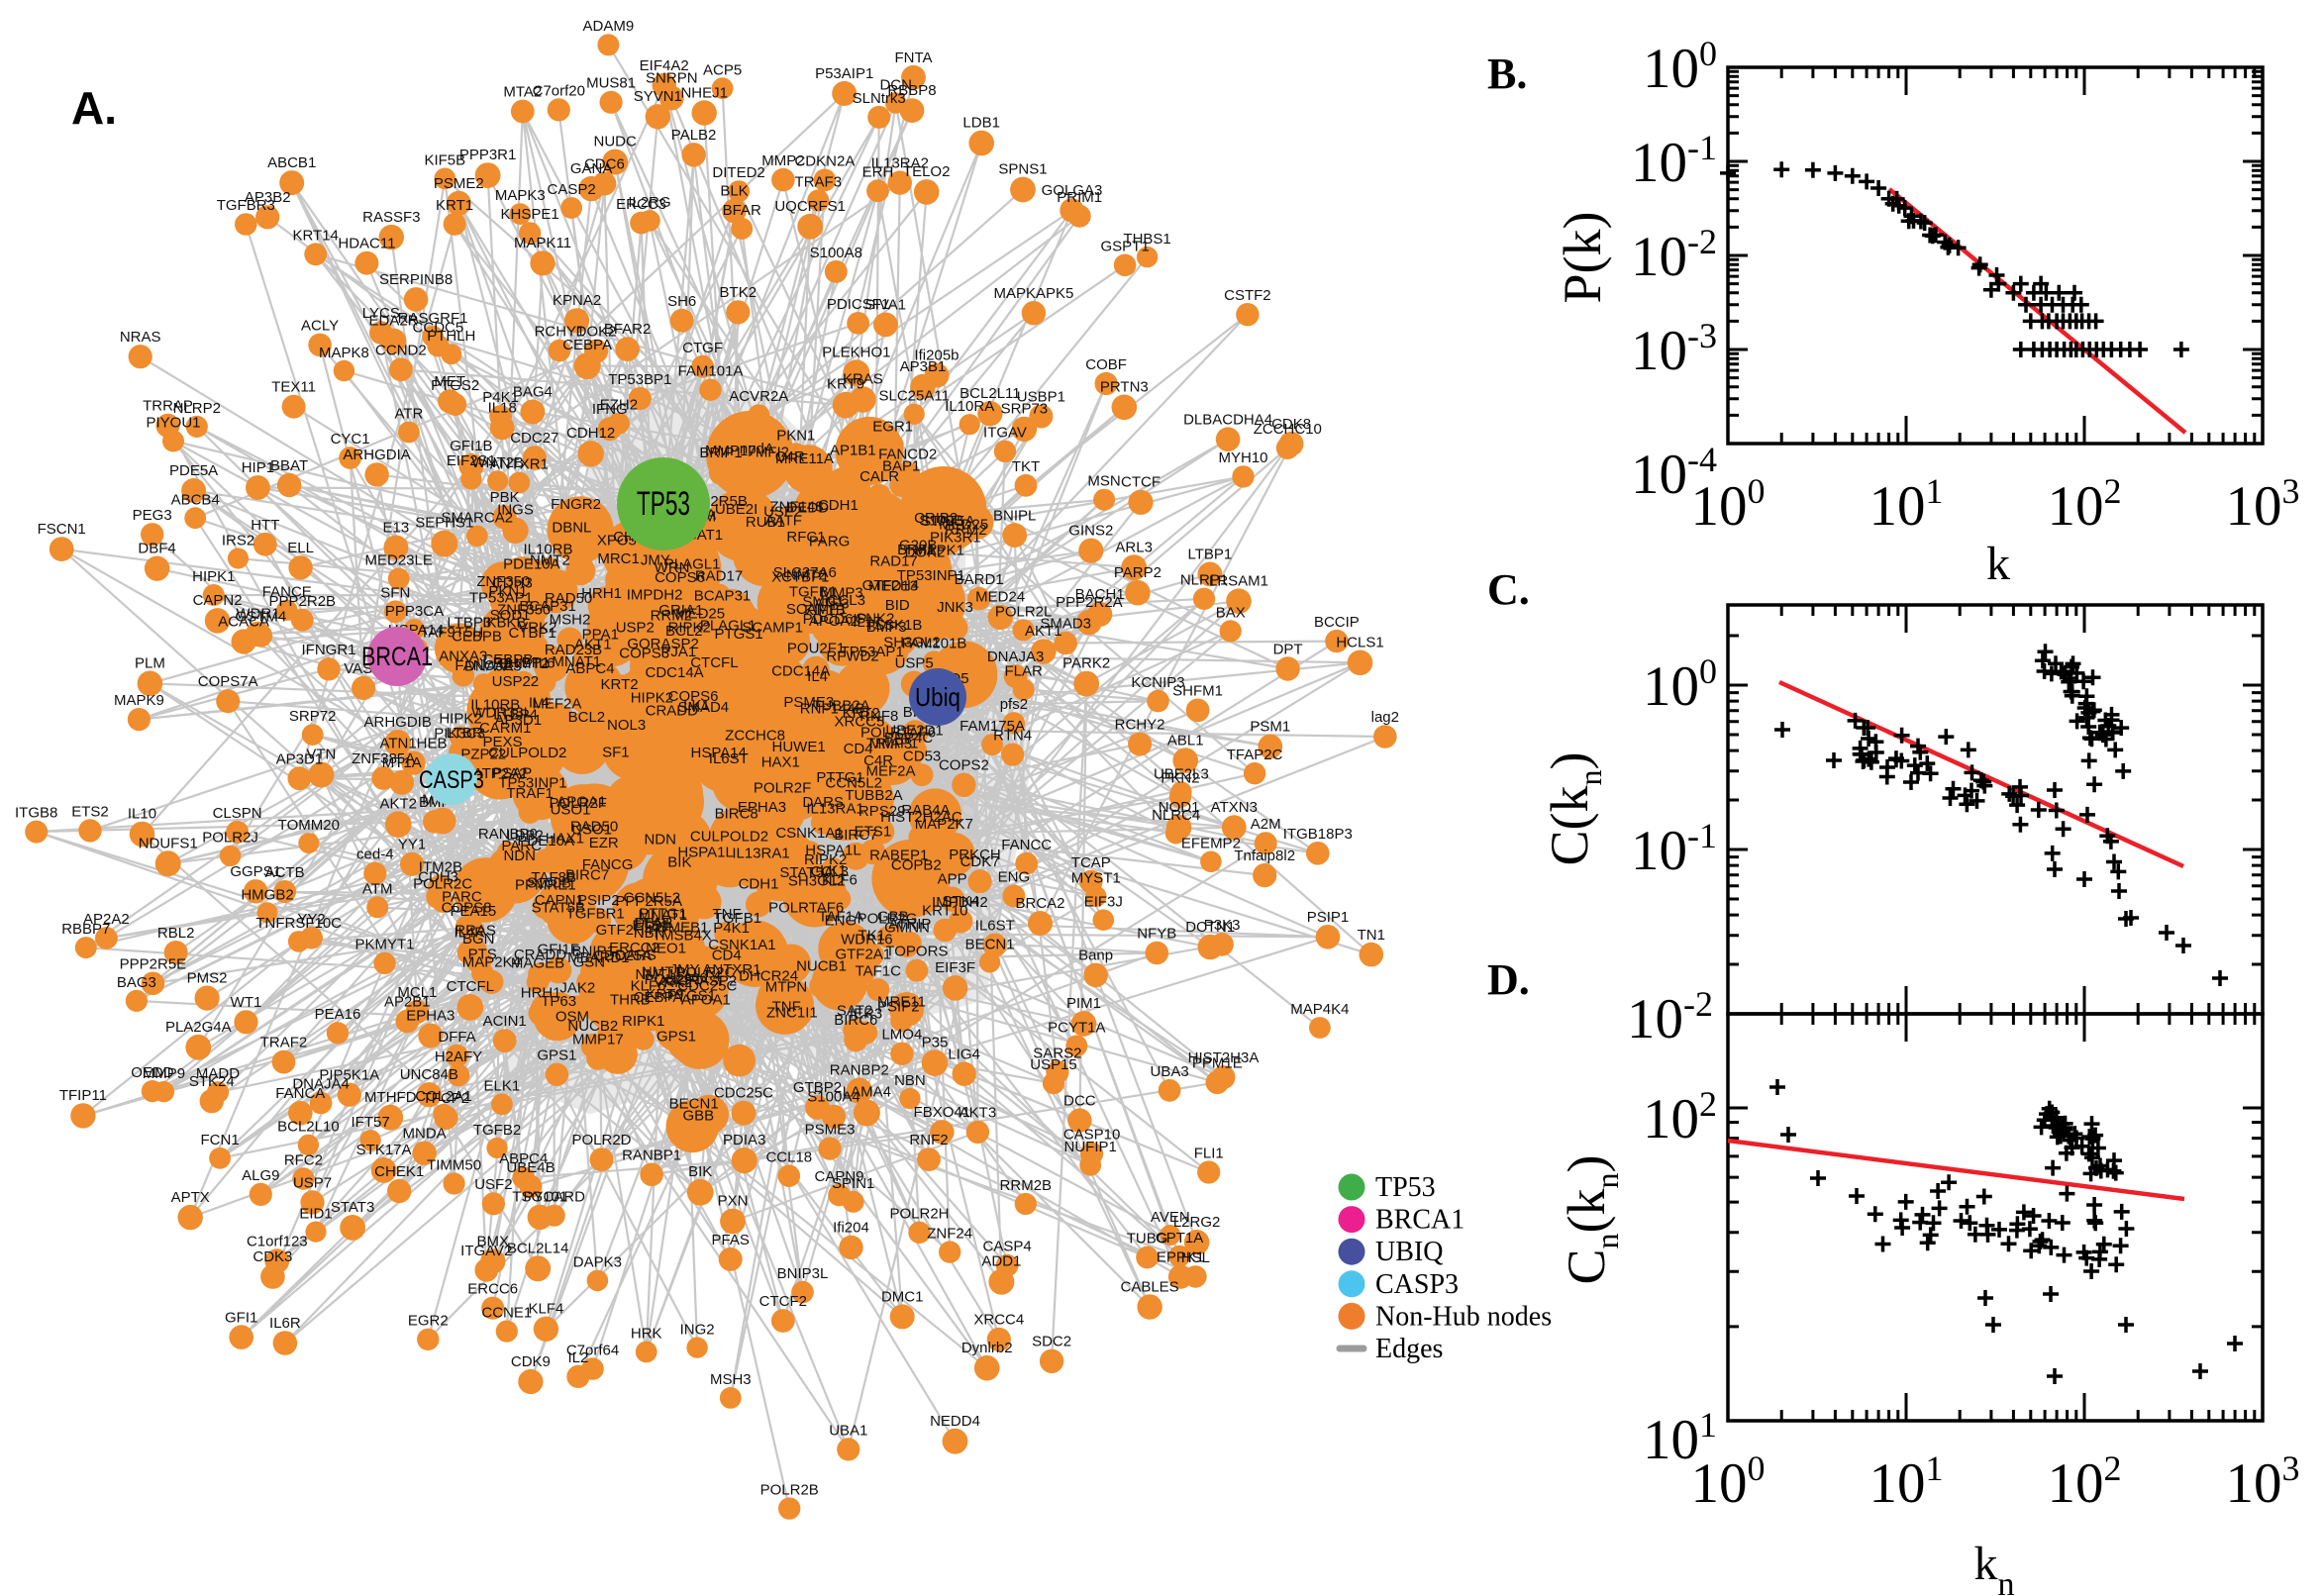 The height and width of the screenshot is (1596, 2323). Describe the element at coordinates (464, 733) in the screenshot. I see `svg-text: LTBR` at that location.